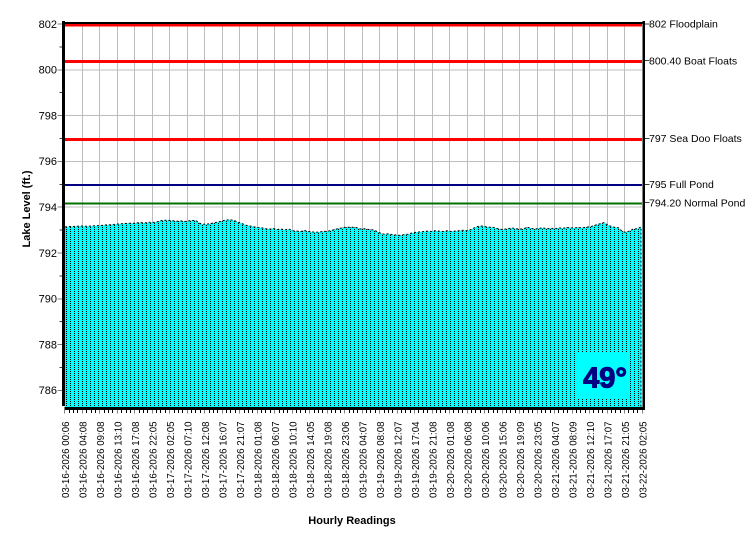 This screenshot has height=555, width=750. What do you see at coordinates (84, 460) in the screenshot?
I see `svg-text: 03-16-2026 04:08` at bounding box center [84, 460].